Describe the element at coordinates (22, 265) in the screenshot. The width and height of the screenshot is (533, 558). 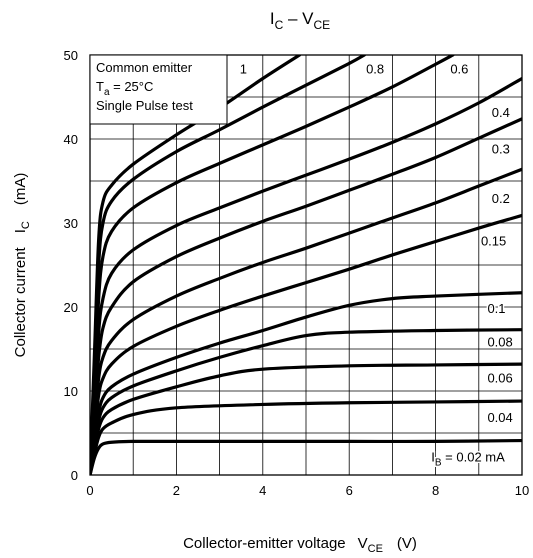
I see `y-axis-label: Collector currentIC(mA)` at that location.